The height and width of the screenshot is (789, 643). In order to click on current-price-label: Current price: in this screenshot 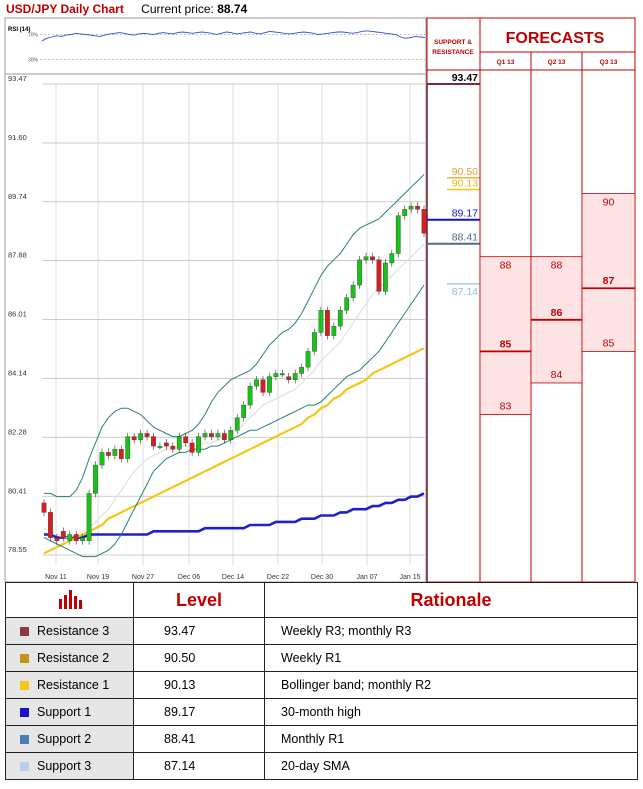, I will do `click(177, 9)`.